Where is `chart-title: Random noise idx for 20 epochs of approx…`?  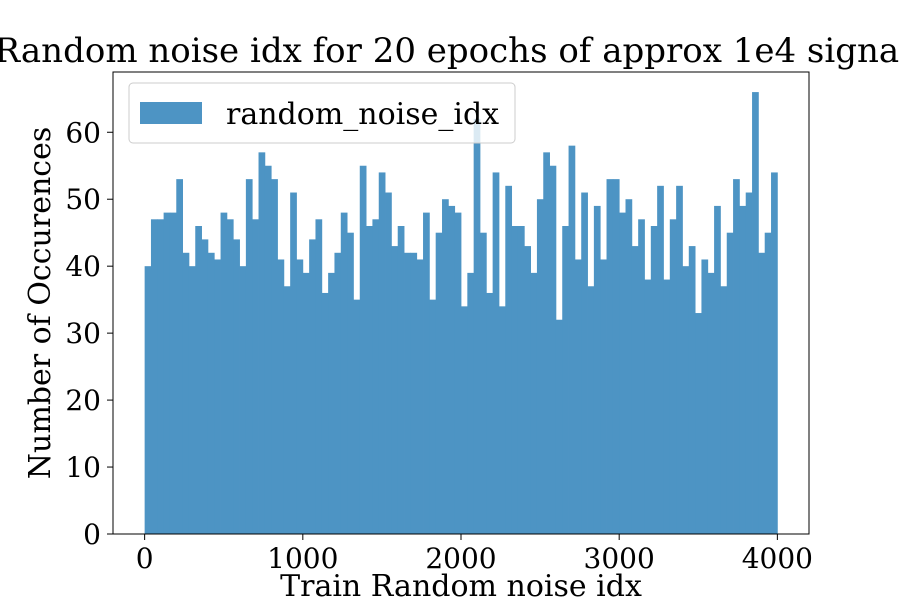
chart-title: Random noise idx for 20 epochs of approx… is located at coordinates (450, 51).